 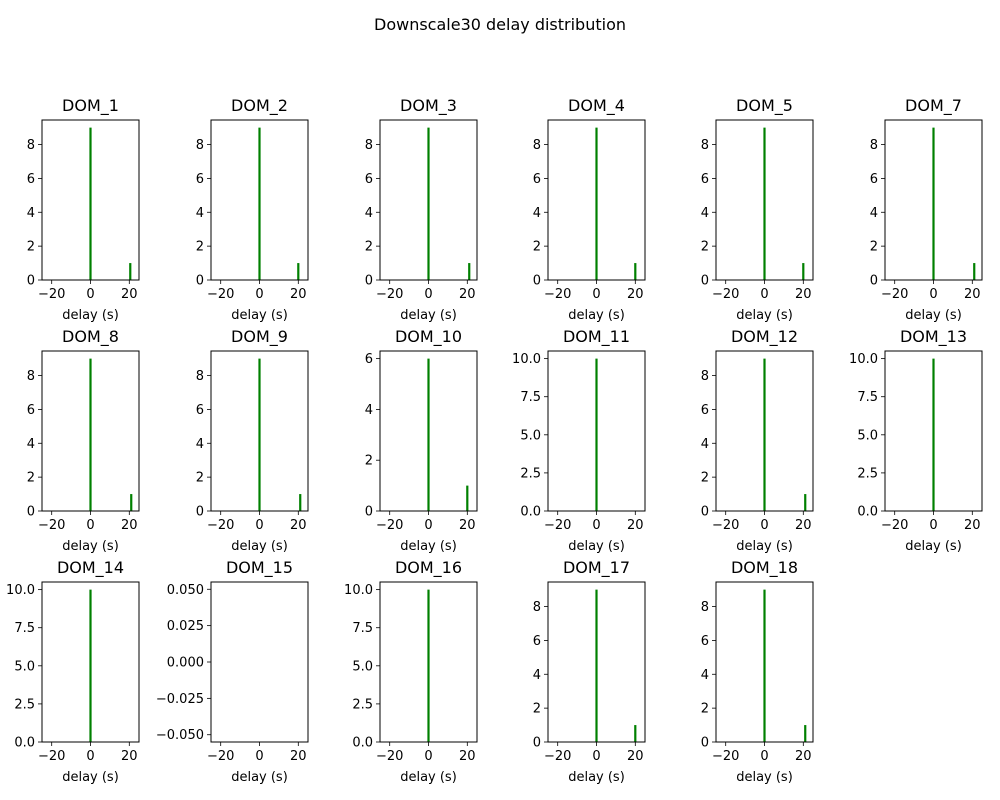 I want to click on subplot-title: DOM_2, so click(x=259, y=106).